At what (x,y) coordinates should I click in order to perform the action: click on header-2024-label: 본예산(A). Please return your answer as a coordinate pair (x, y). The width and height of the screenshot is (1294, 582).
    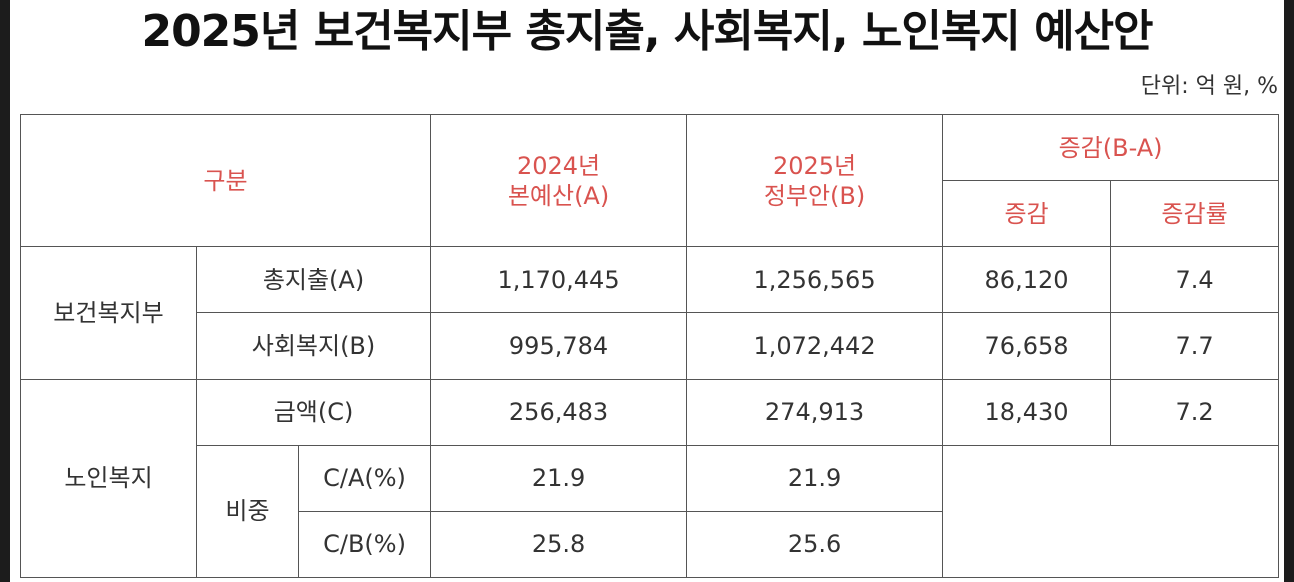
    Looking at the image, I should click on (558, 195).